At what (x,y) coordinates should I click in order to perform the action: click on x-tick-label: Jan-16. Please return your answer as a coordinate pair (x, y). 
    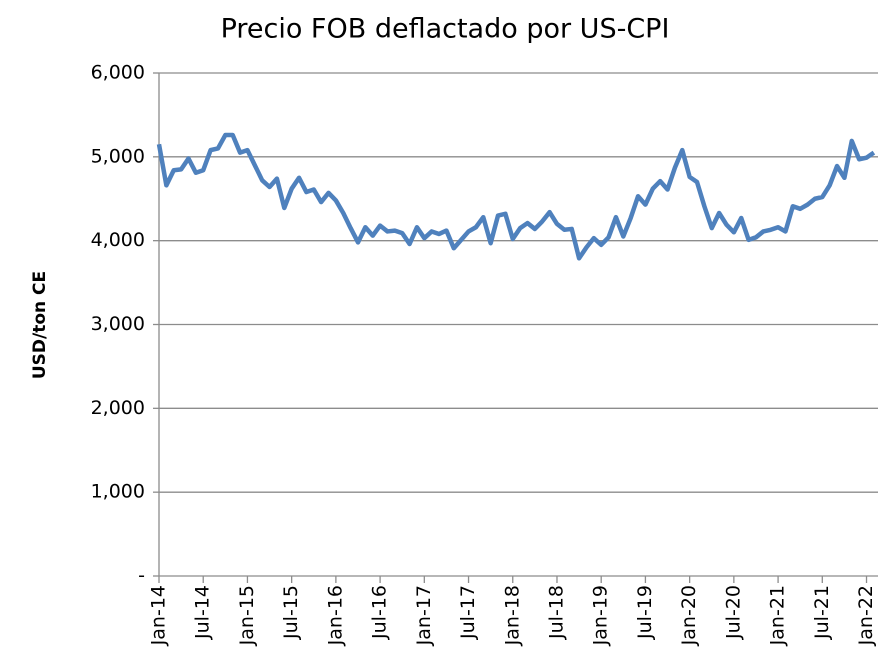
    Looking at the image, I should click on (335, 615).